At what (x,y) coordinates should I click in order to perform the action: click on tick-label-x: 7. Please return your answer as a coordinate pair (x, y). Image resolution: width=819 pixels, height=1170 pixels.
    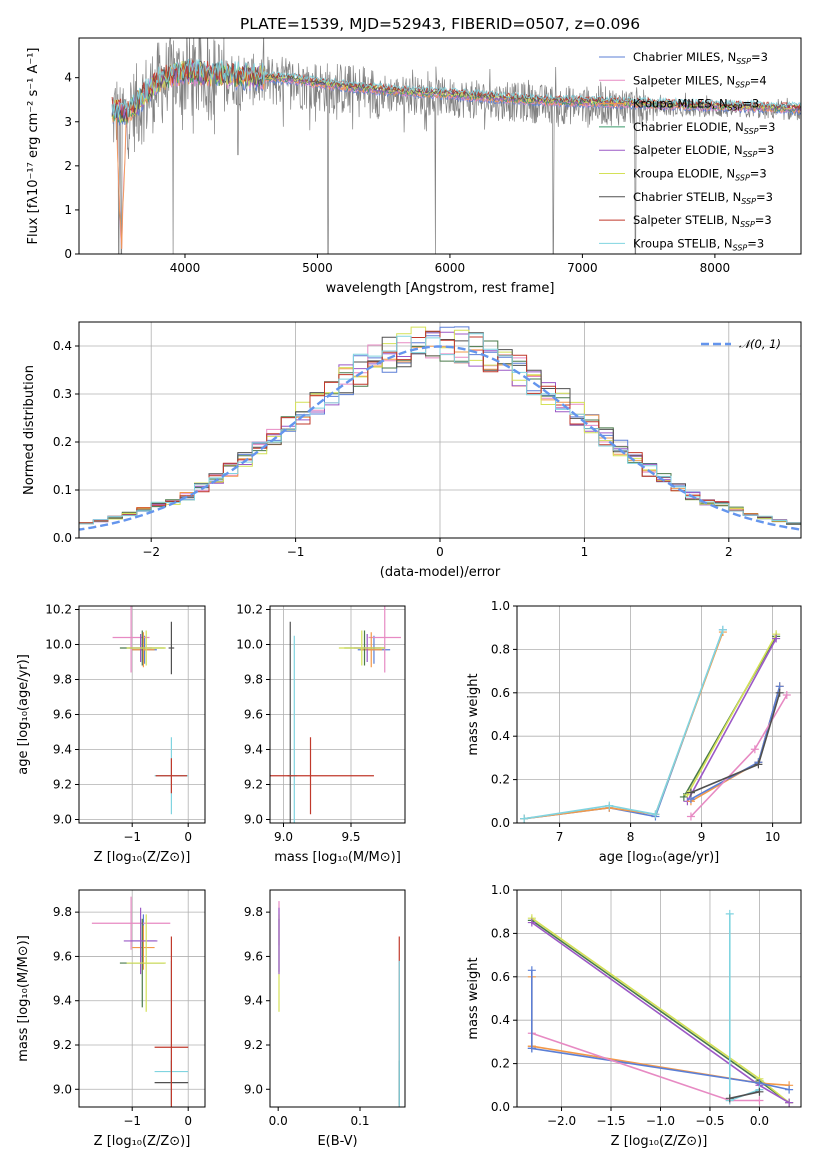
    Looking at the image, I should click on (560, 837).